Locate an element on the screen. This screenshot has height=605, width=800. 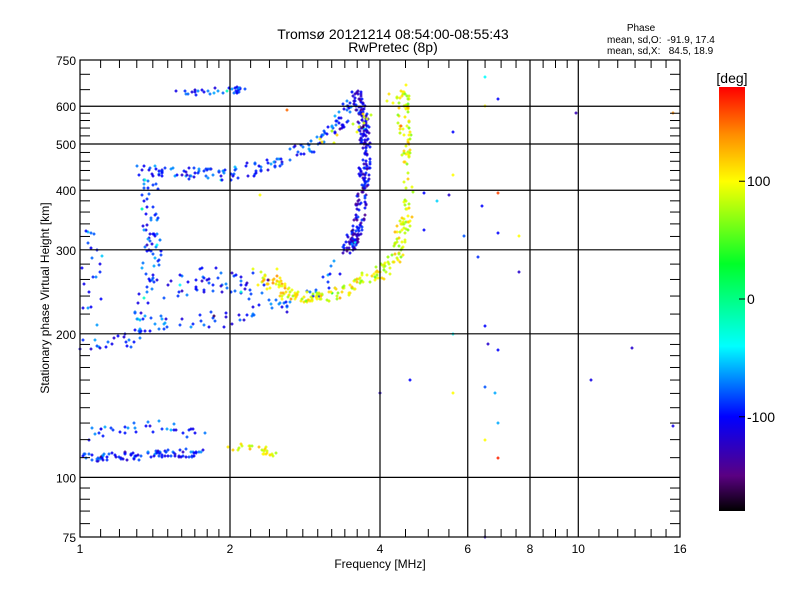
y-tick-label: 750 is located at coordinates (66, 61).